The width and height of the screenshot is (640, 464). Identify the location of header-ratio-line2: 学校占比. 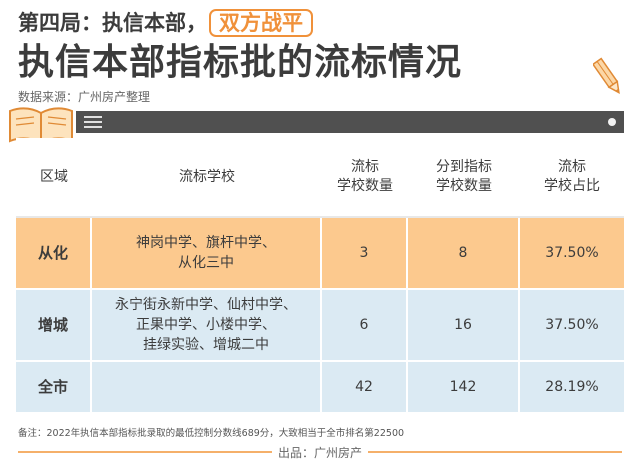
(572, 186).